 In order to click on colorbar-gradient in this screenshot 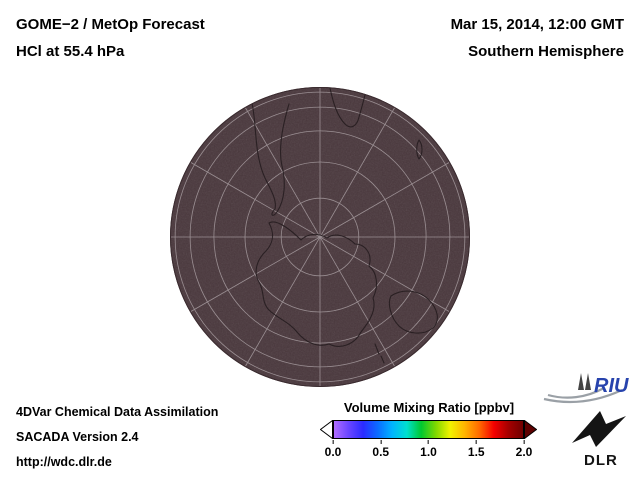, I will do `click(428, 429)`.